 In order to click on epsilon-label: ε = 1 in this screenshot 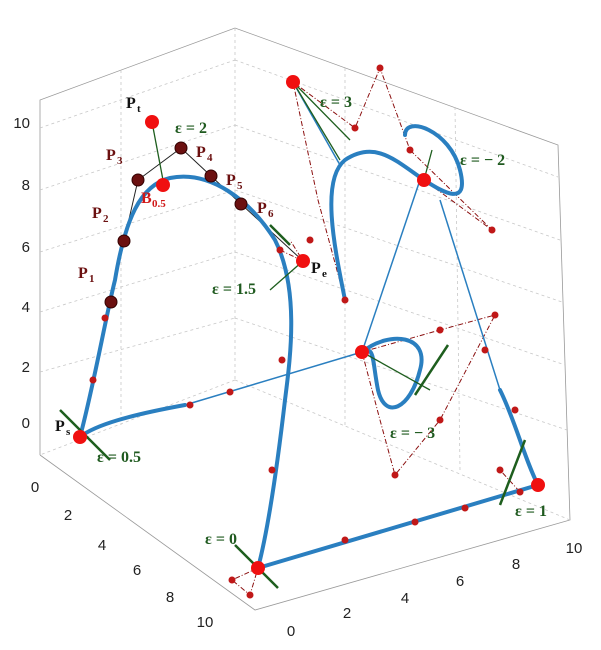, I will do `click(531, 511)`.